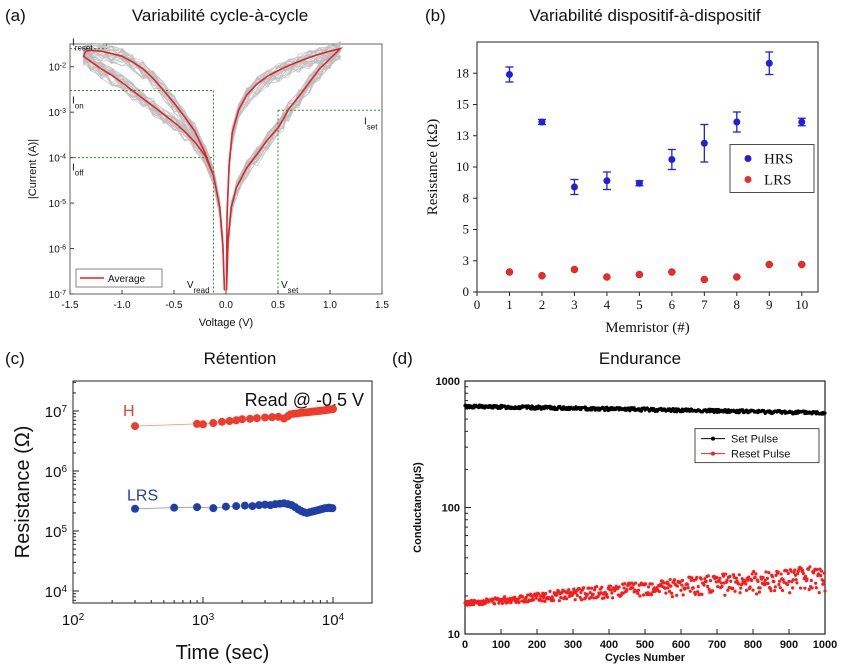  What do you see at coordinates (542, 304) in the screenshot?
I see `x-tick-label-b: 2` at bounding box center [542, 304].